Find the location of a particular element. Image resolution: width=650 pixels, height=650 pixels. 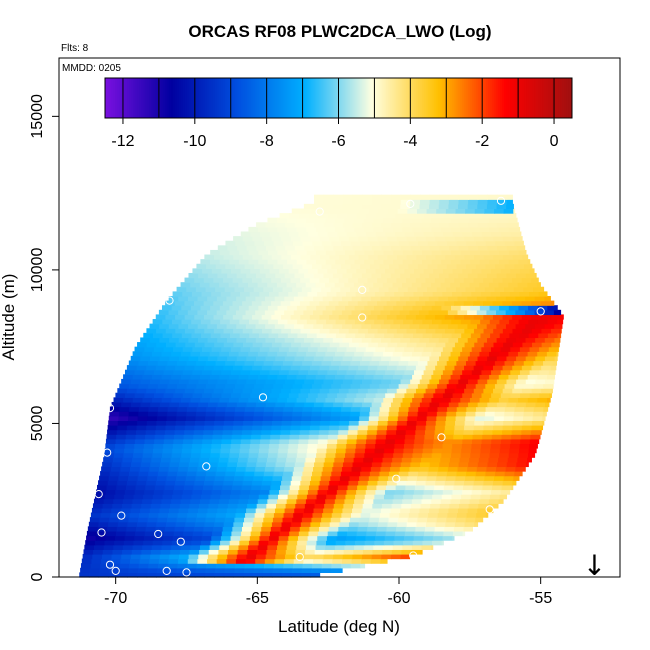

colorbar-tick-label: -4 is located at coordinates (410, 141).